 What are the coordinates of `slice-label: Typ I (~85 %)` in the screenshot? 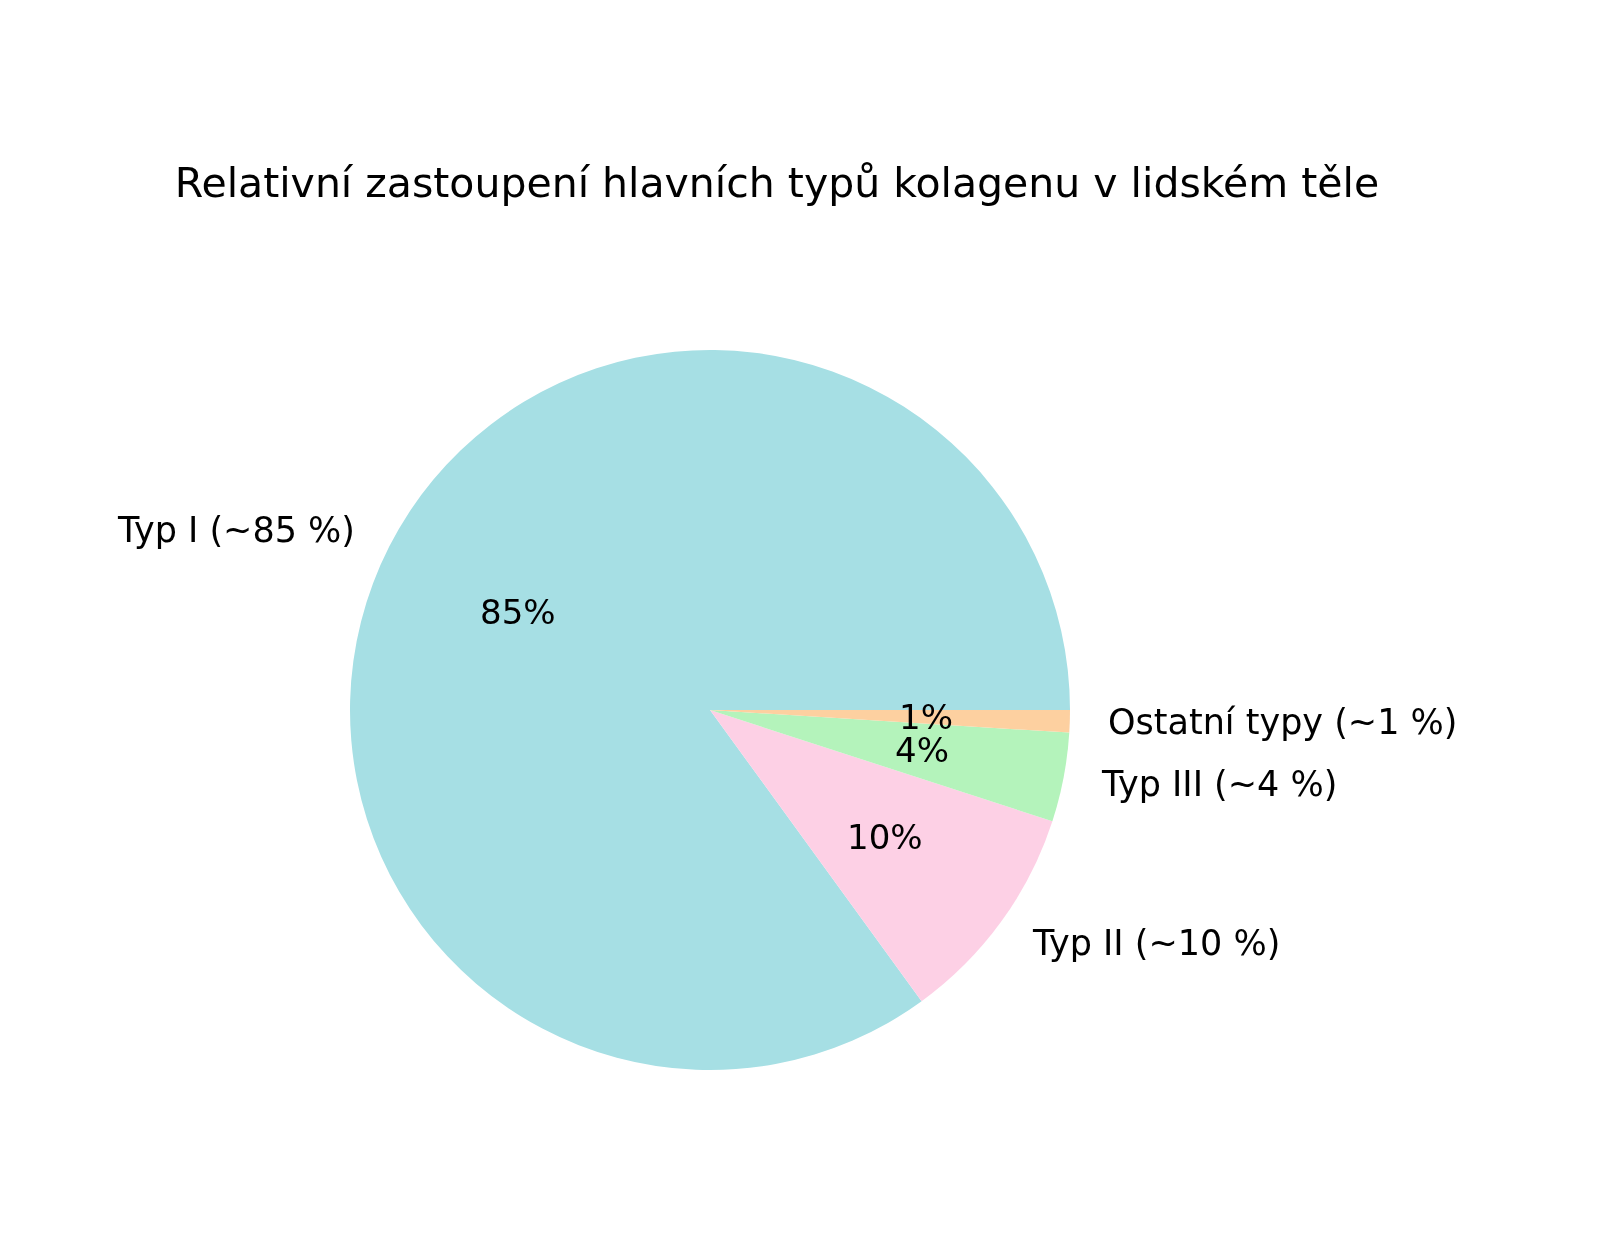 It's located at (236, 530).